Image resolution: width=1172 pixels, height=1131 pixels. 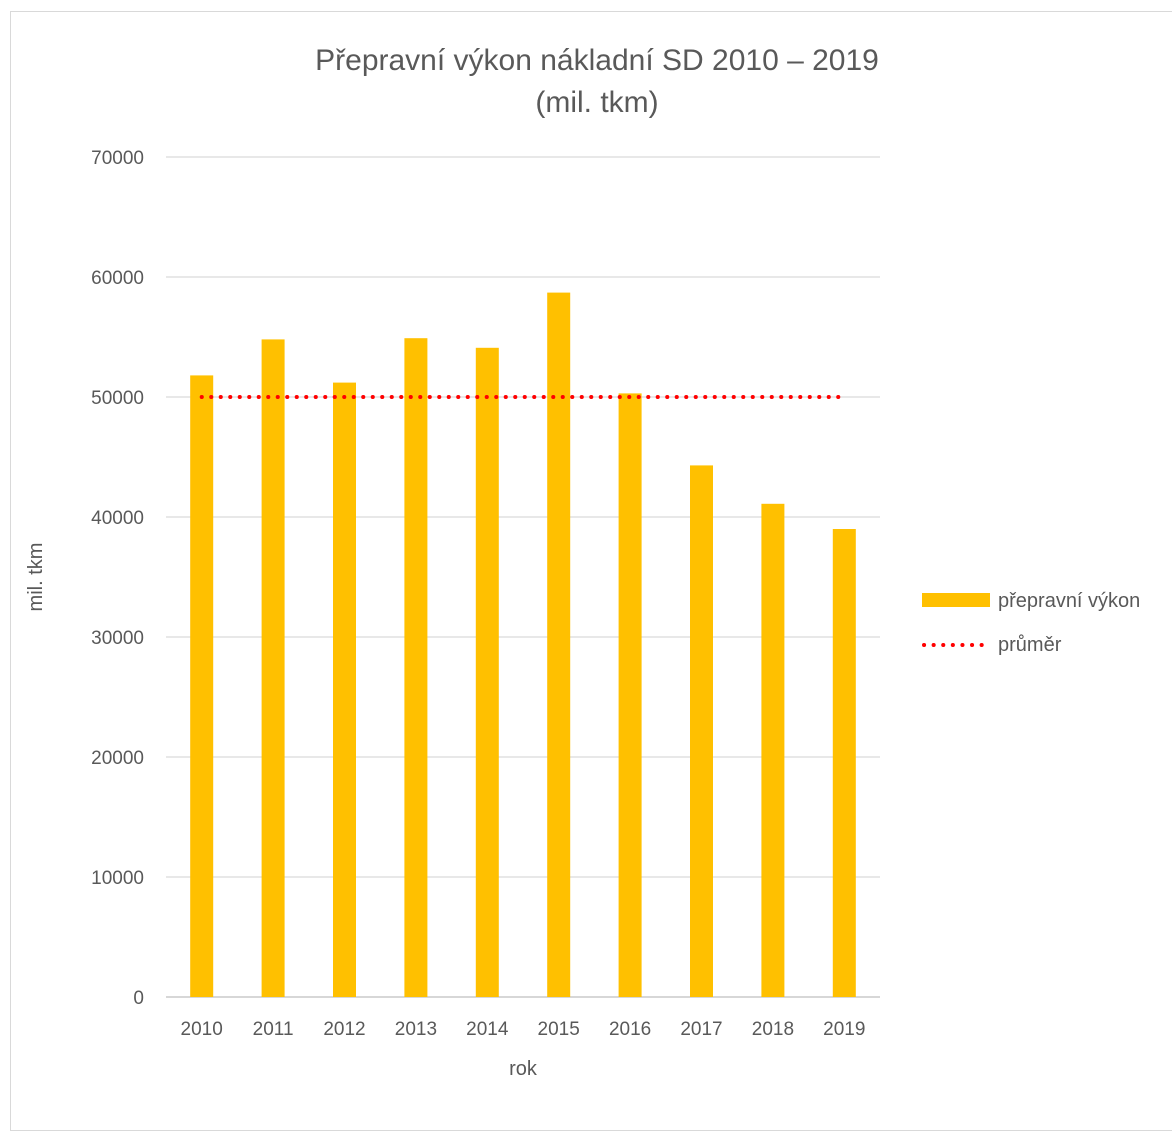 I want to click on bar-2010, so click(x=202, y=686).